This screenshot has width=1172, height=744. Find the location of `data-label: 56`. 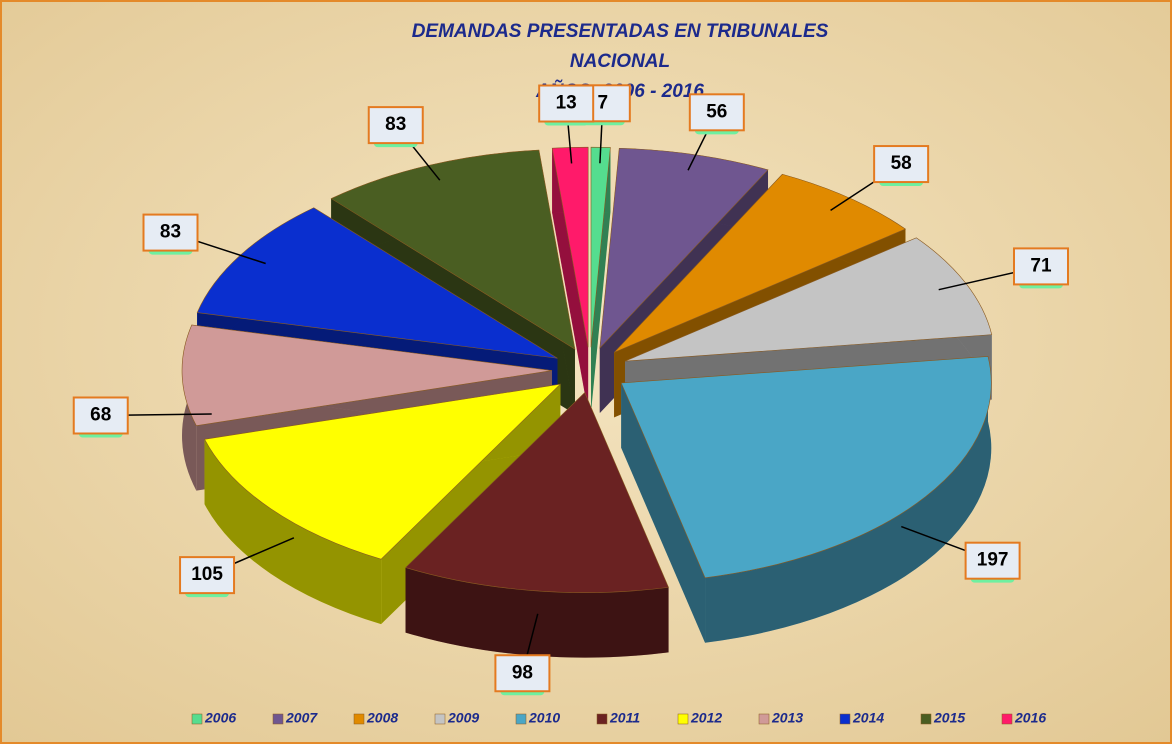

data-label: 56 is located at coordinates (716, 111).